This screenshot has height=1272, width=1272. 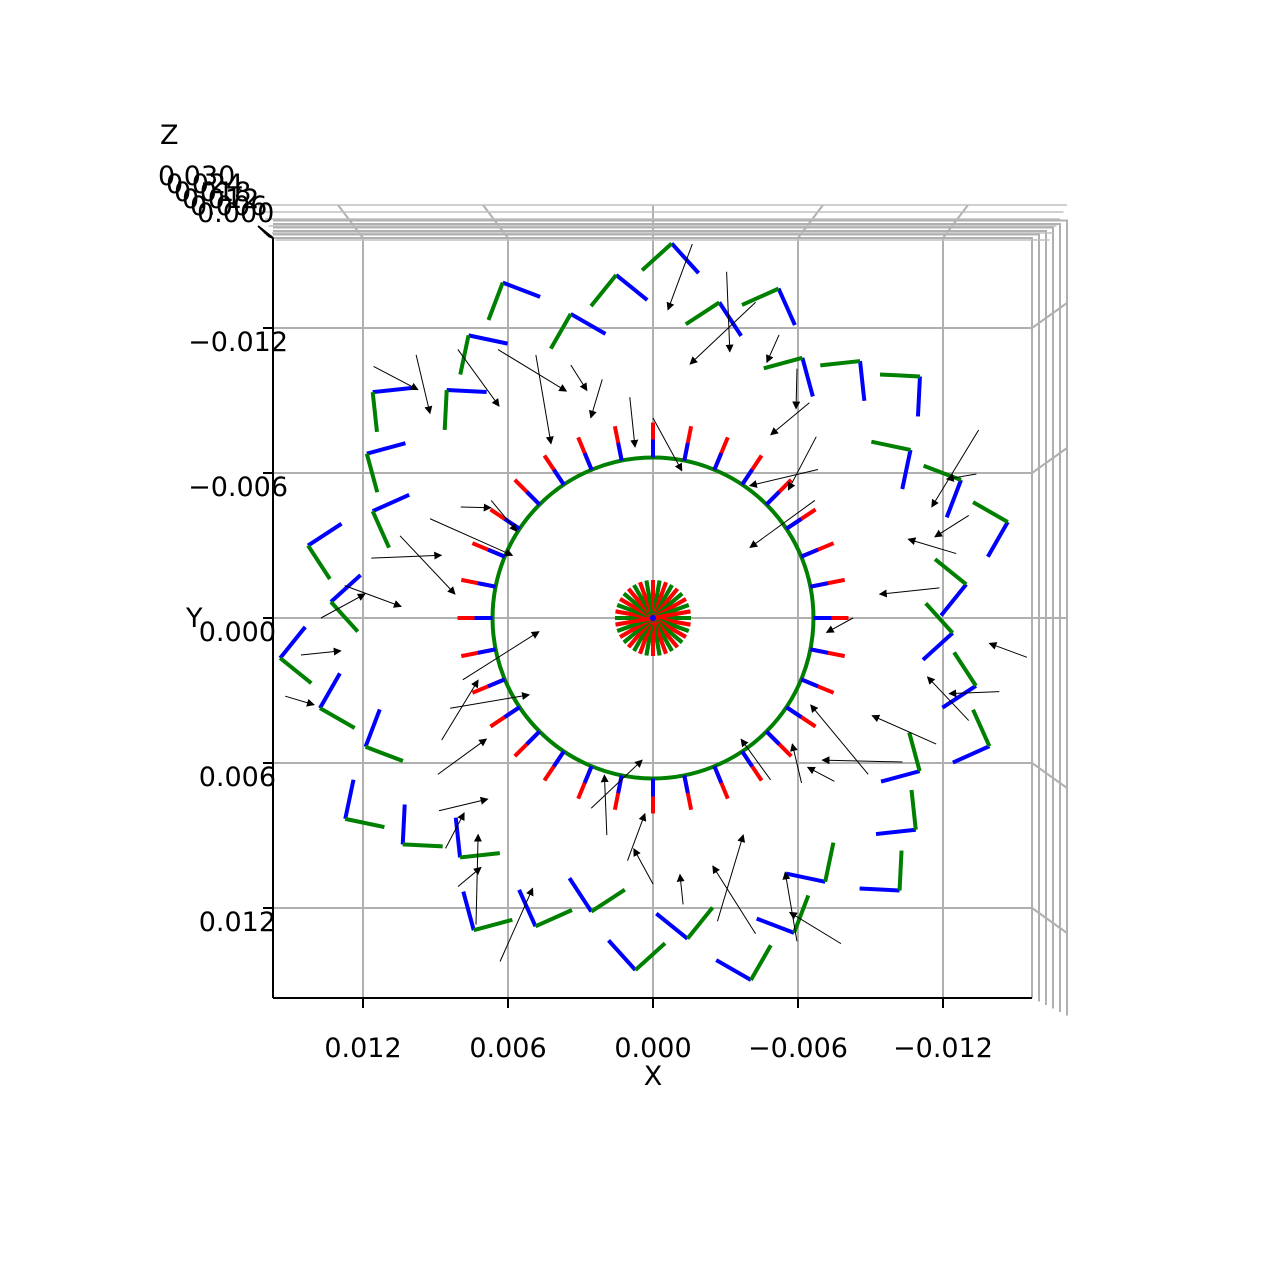 I want to click on y-tick-label: 0.012, so click(x=237, y=922).